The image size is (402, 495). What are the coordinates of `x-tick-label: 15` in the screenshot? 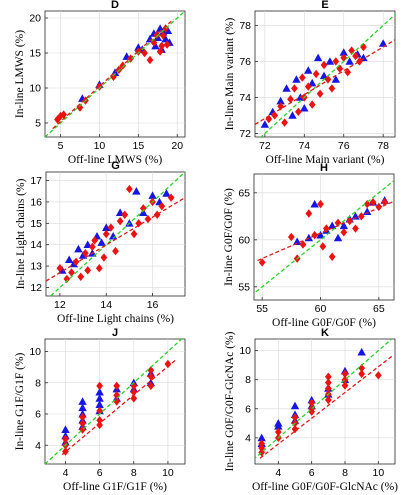 It's located at (138, 146).